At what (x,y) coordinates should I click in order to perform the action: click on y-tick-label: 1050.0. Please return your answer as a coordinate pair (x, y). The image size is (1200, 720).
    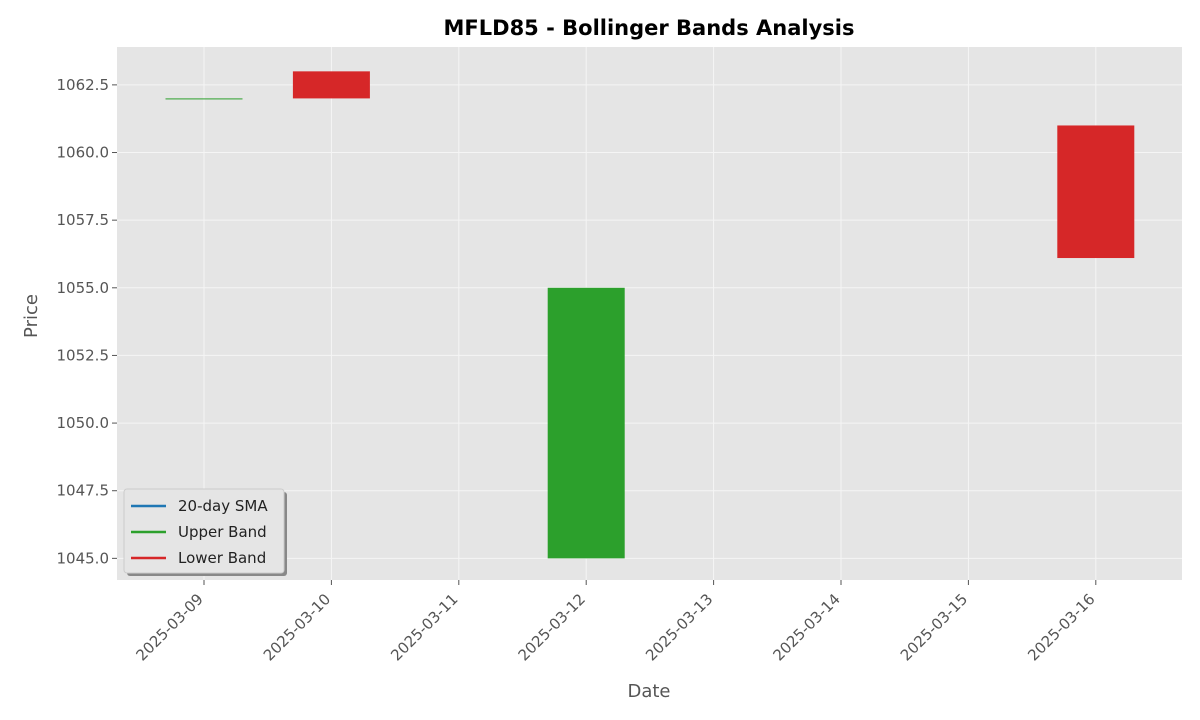
    Looking at the image, I should click on (83, 423).